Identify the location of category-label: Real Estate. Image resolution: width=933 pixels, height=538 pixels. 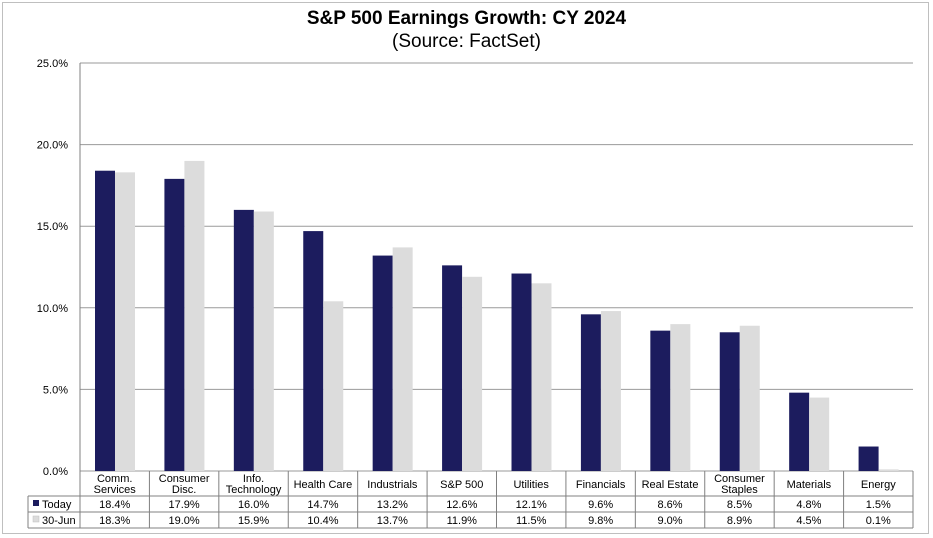
(670, 485).